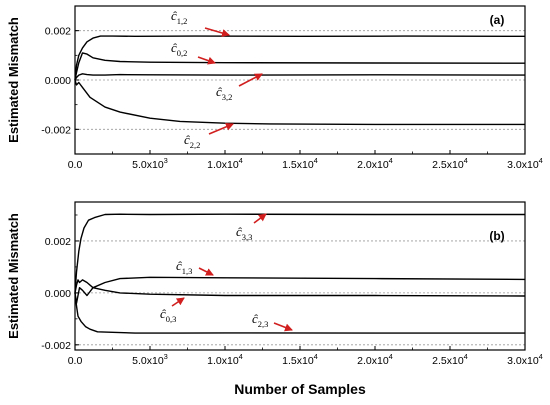  What do you see at coordinates (244, 233) in the screenshot?
I see `svg-text: ĉ3,3` at bounding box center [244, 233].